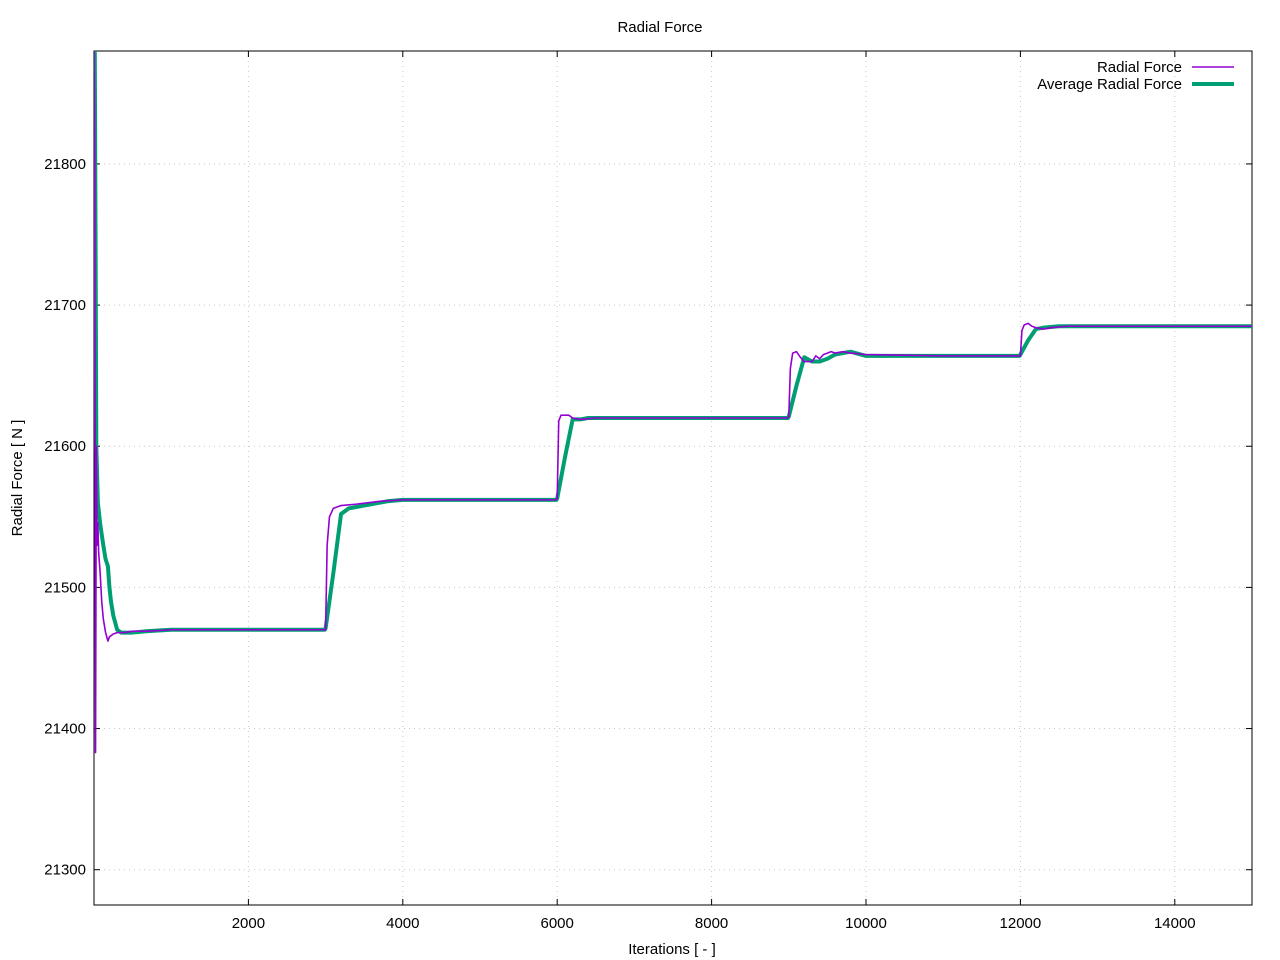 This screenshot has width=1280, height=960. I want to click on y-tick-label: 21800, so click(65, 164).